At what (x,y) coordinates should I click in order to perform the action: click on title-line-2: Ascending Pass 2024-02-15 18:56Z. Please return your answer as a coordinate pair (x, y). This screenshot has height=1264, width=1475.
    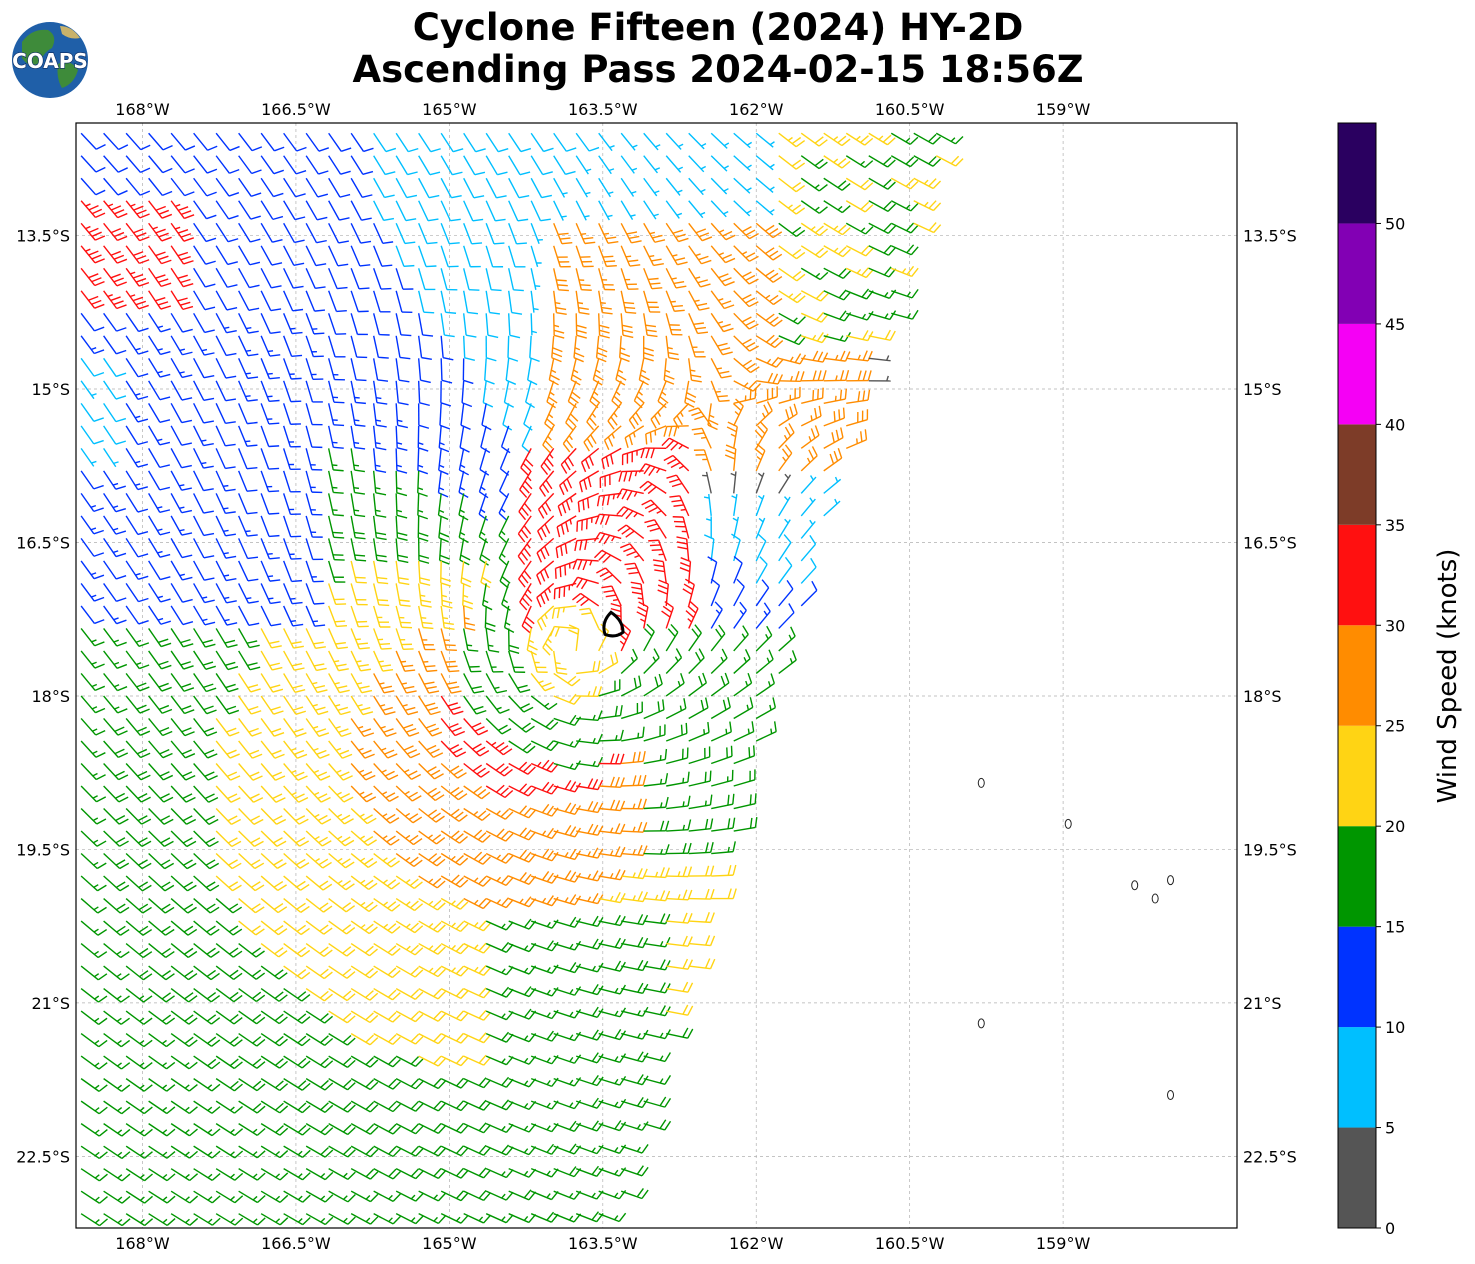
    Looking at the image, I should click on (717, 69).